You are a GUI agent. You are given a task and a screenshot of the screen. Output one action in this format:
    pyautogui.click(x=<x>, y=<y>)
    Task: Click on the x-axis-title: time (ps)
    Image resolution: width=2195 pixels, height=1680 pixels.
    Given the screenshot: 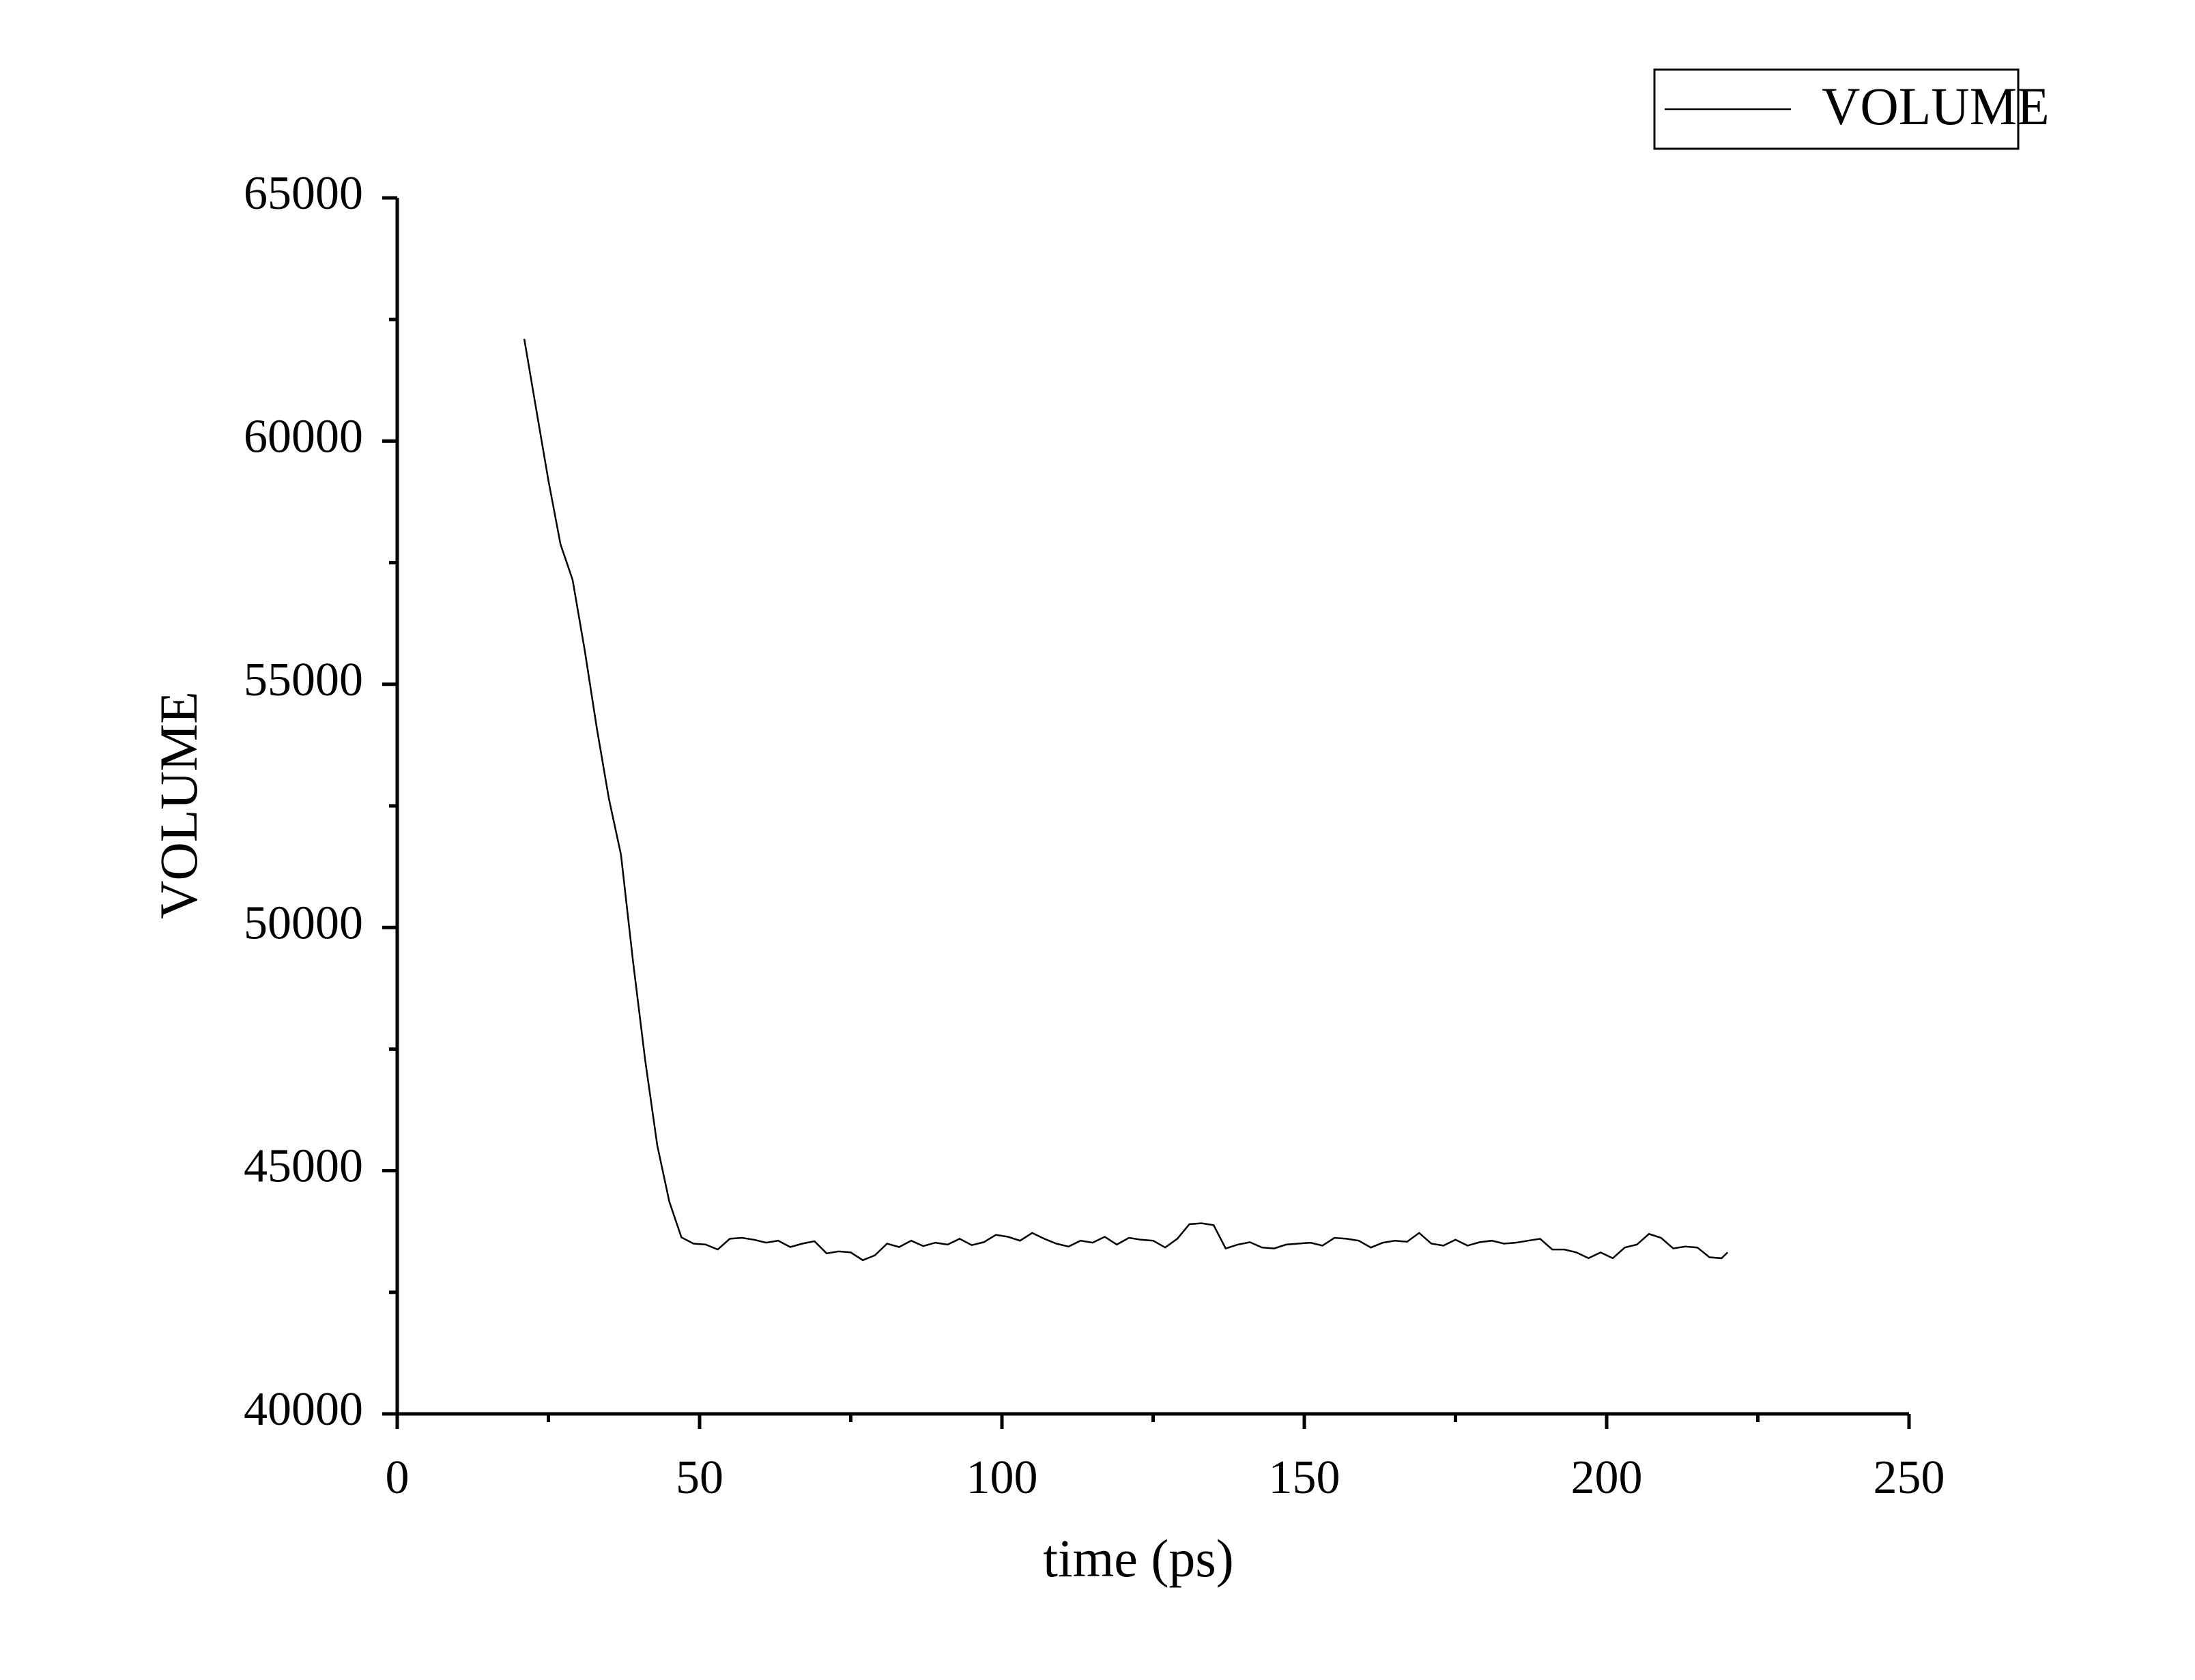 What is the action you would take?
    pyautogui.click(x=1138, y=1558)
    